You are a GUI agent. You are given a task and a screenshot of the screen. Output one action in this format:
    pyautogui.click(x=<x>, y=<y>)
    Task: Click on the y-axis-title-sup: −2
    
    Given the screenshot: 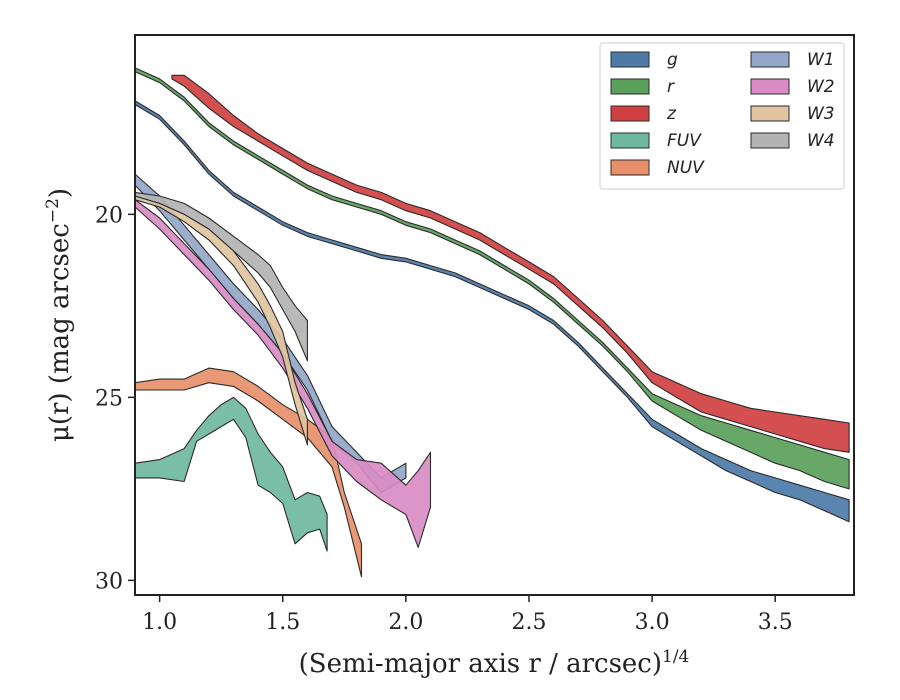 What is the action you would take?
    pyautogui.click(x=53, y=210)
    